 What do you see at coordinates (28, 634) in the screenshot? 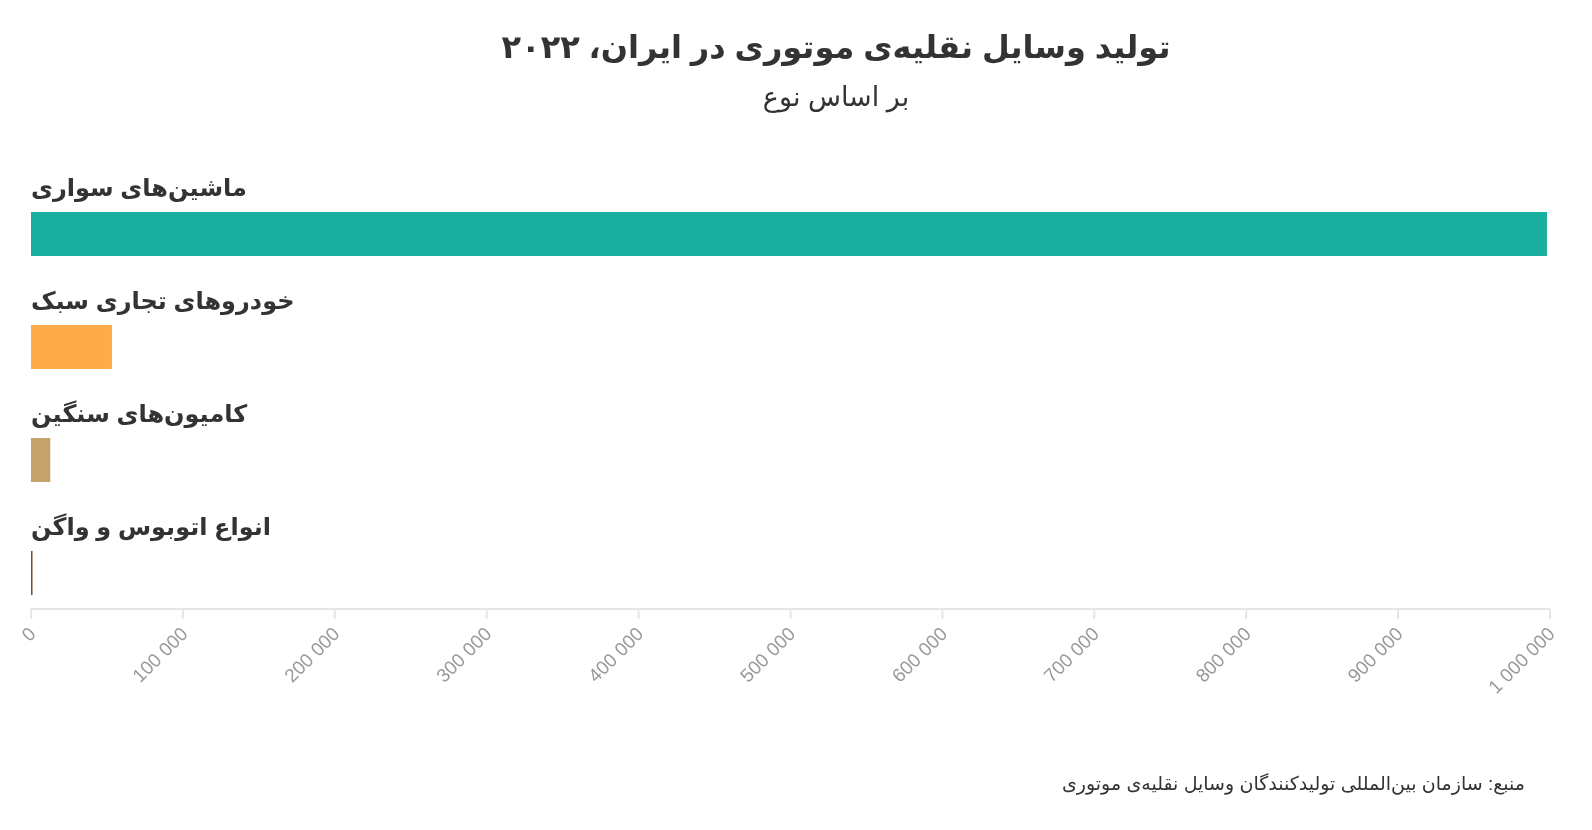
I see `x-tick-label: 0` at bounding box center [28, 634].